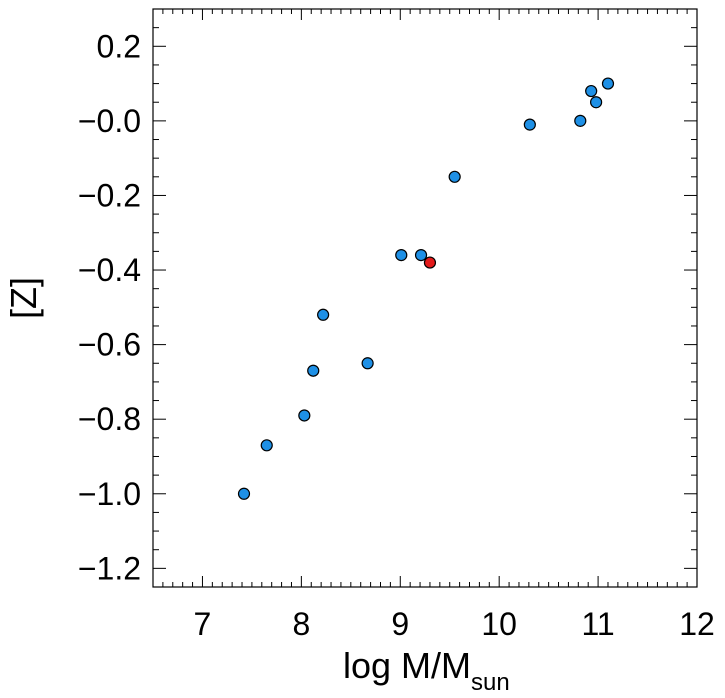  Describe the element at coordinates (109, 494) in the screenshot. I see `y-tick-label: −1.0` at that location.